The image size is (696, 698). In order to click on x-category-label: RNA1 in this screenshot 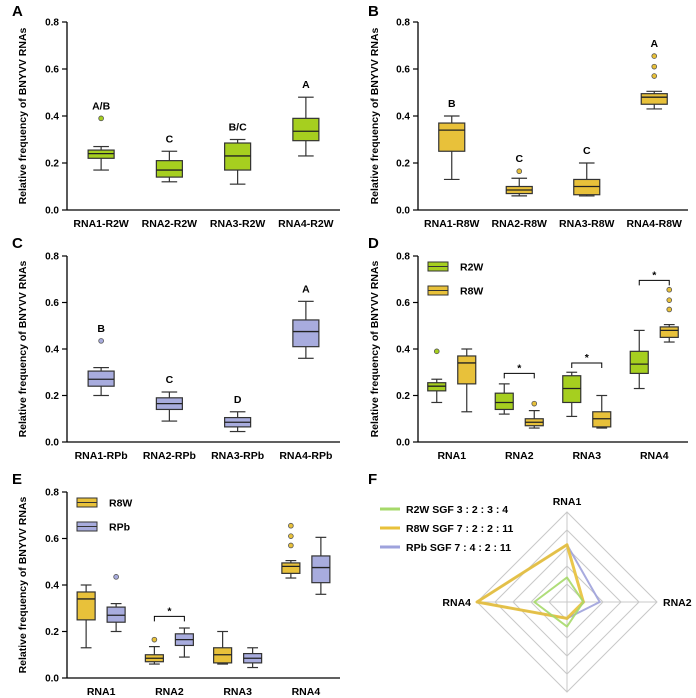, I will do `click(451, 456)`.